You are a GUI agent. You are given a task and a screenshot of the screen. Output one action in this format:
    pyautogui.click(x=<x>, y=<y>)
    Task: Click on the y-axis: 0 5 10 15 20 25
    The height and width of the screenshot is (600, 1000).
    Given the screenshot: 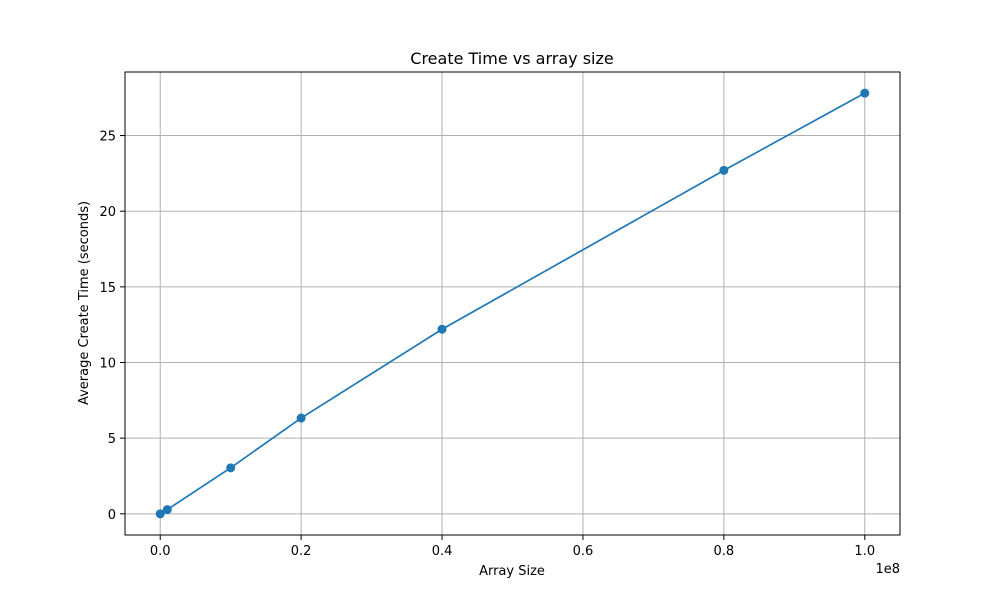 What is the action you would take?
    pyautogui.click(x=112, y=326)
    